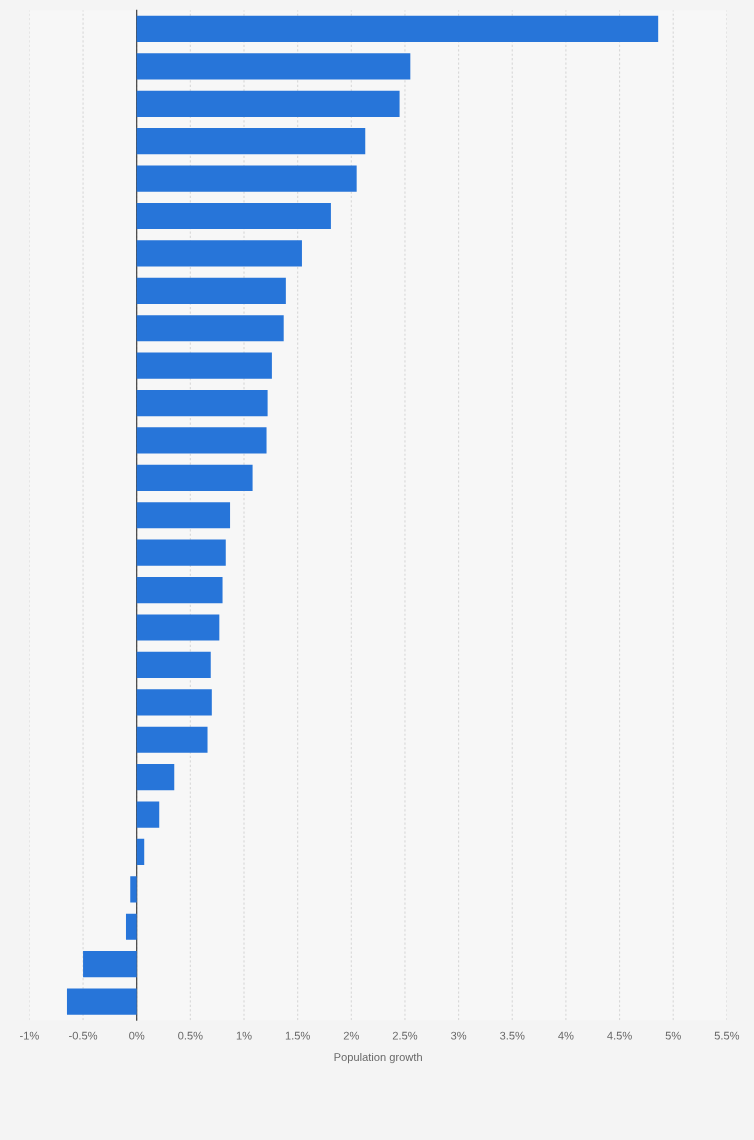 The height and width of the screenshot is (1140, 754). I want to click on x-tick-label: -1%, so click(29, 1035).